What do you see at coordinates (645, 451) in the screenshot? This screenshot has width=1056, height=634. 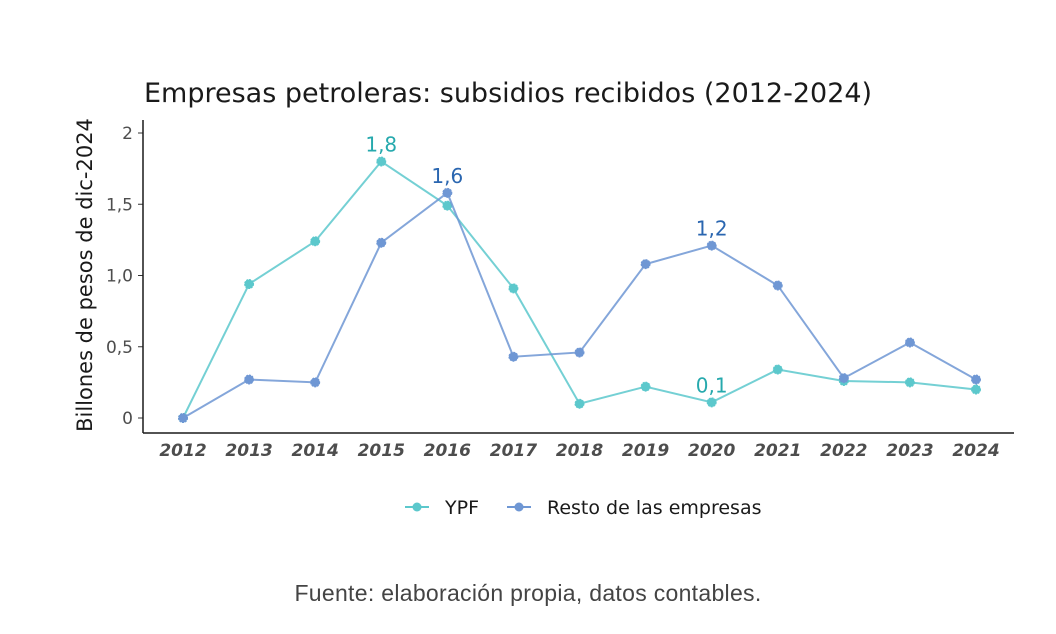 I see `x-tick-label: 2019` at bounding box center [645, 451].